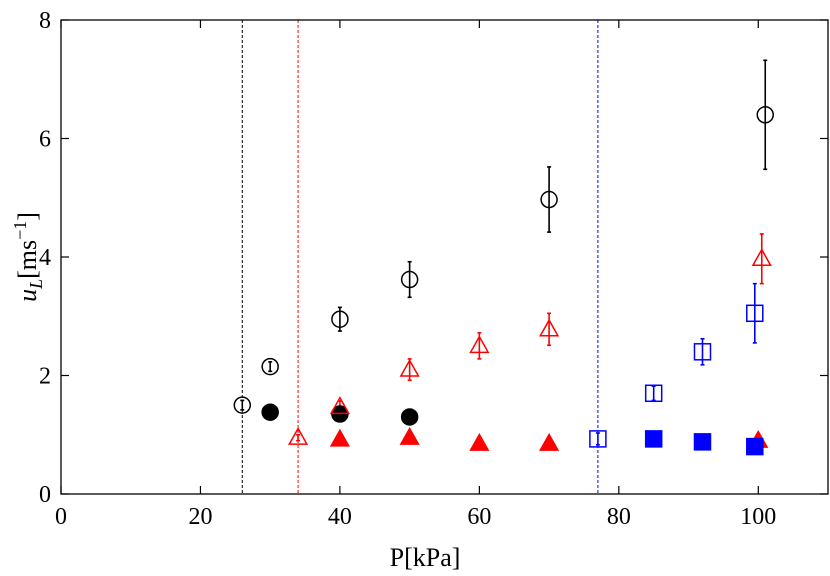 Image resolution: width=830 pixels, height=576 pixels. I want to click on x-tick-label: 60, so click(479, 517).